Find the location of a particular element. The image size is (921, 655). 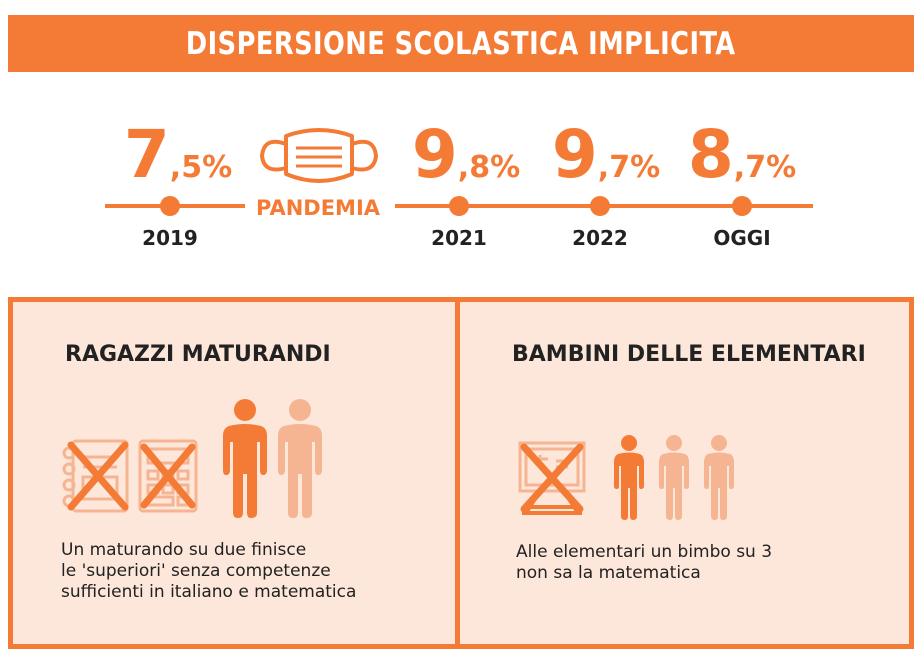

value-2019: 7,5% is located at coordinates (178, 155).